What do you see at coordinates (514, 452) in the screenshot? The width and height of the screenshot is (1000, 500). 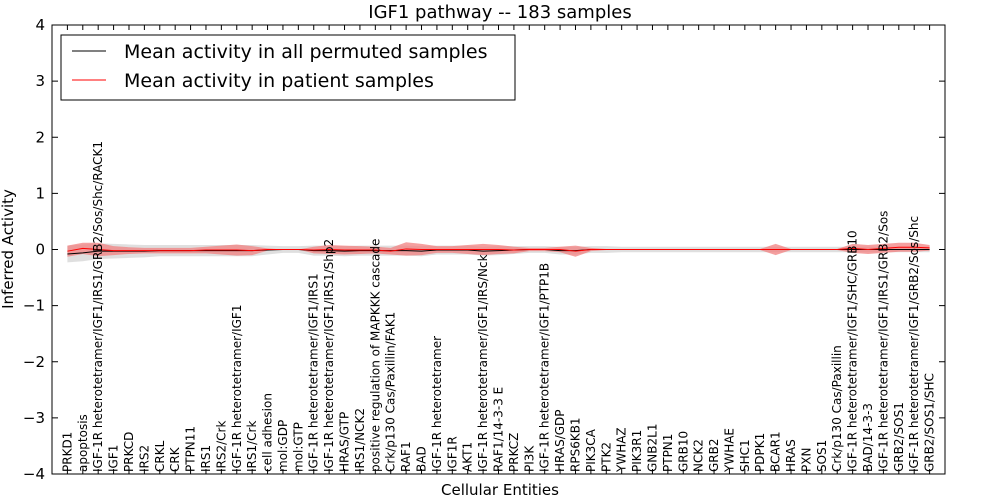 I see `x-tick-label: PRKCZ` at bounding box center [514, 452].